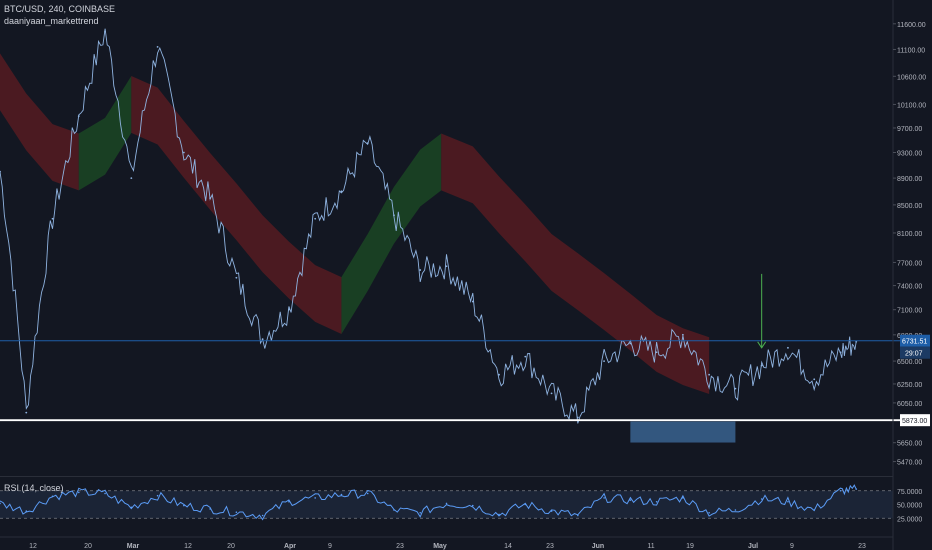  Describe the element at coordinates (915, 380) in the screenshot. I see `price-tags: 6731.51 29:07 5873.00` at that location.